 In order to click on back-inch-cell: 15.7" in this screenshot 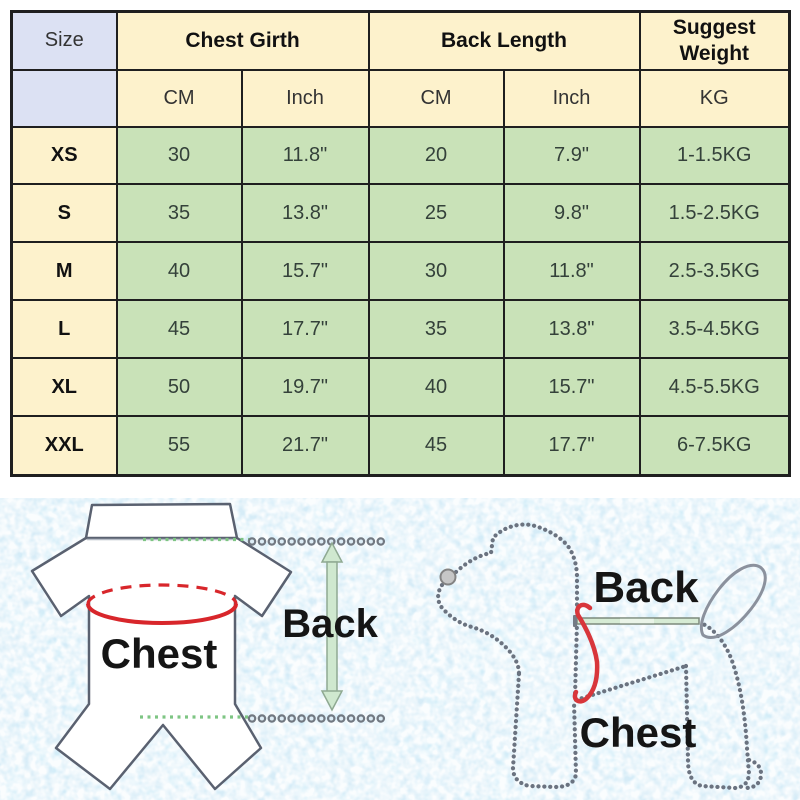, I will do `click(571, 387)`.